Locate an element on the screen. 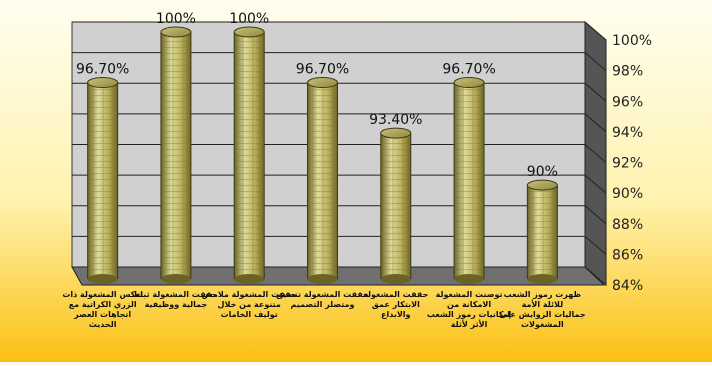 The width and height of the screenshot is (712, 366). y-tick-label: 96% is located at coordinates (627, 102).